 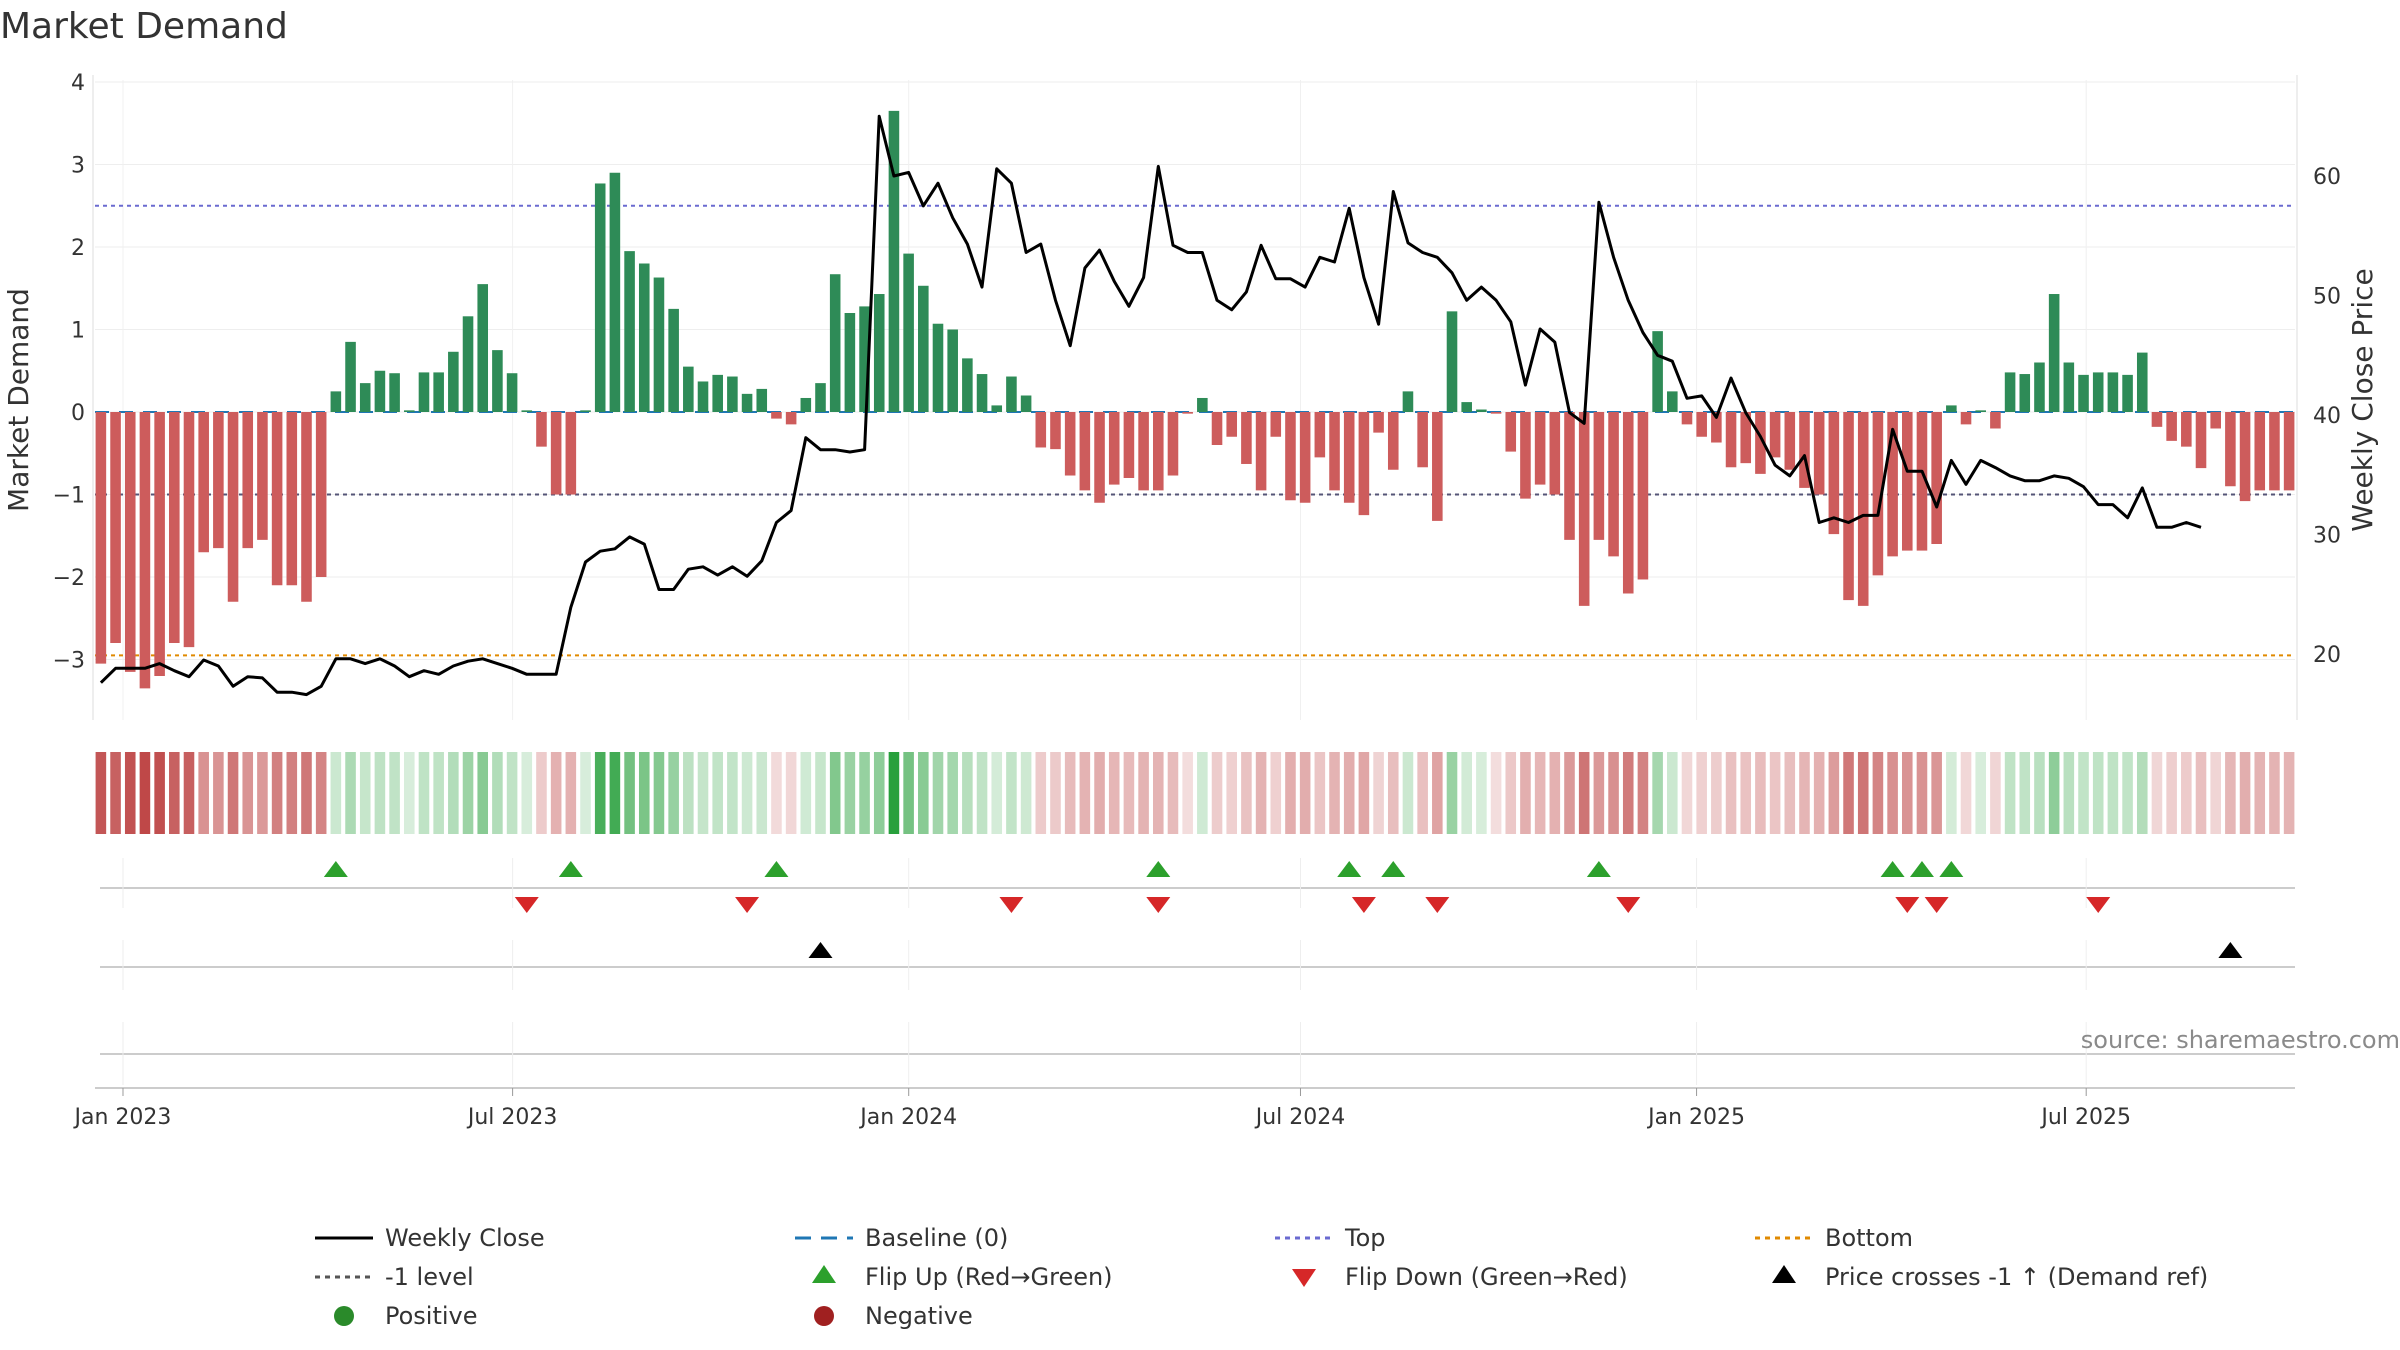 What do you see at coordinates (1300, 1117) in the screenshot?
I see `x-tick-label: Jul 2024` at bounding box center [1300, 1117].